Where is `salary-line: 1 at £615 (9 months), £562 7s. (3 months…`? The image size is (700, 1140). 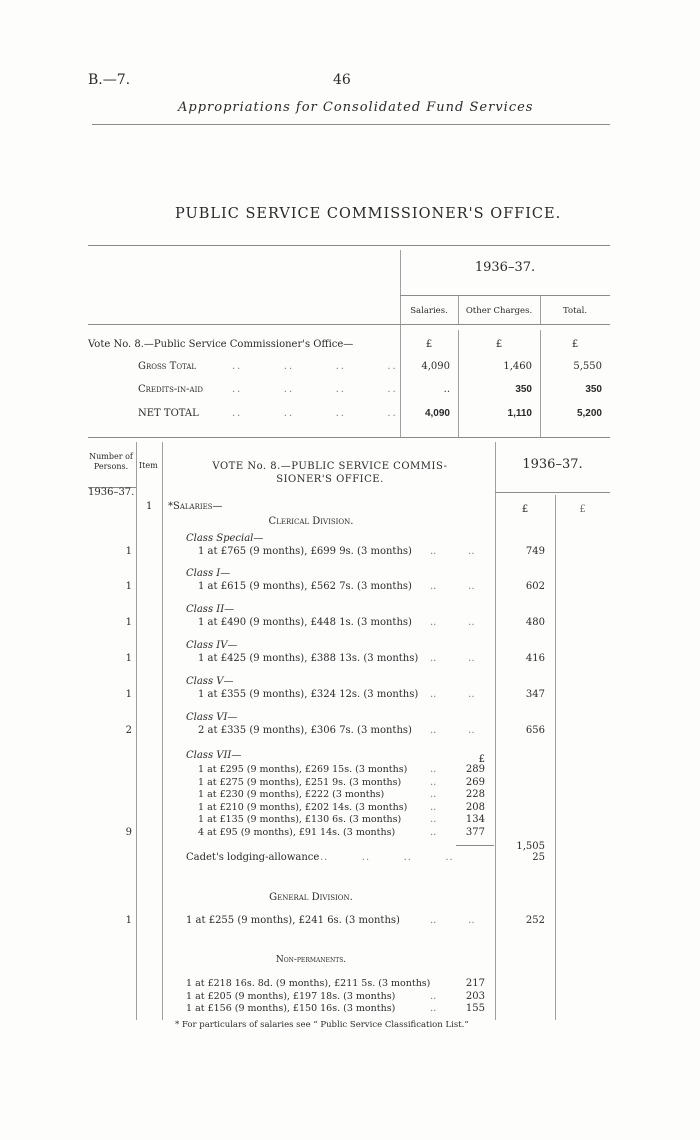
salary-line: 1 at £615 (9 months), £562 7s. (3 months… is located at coordinates (305, 586).